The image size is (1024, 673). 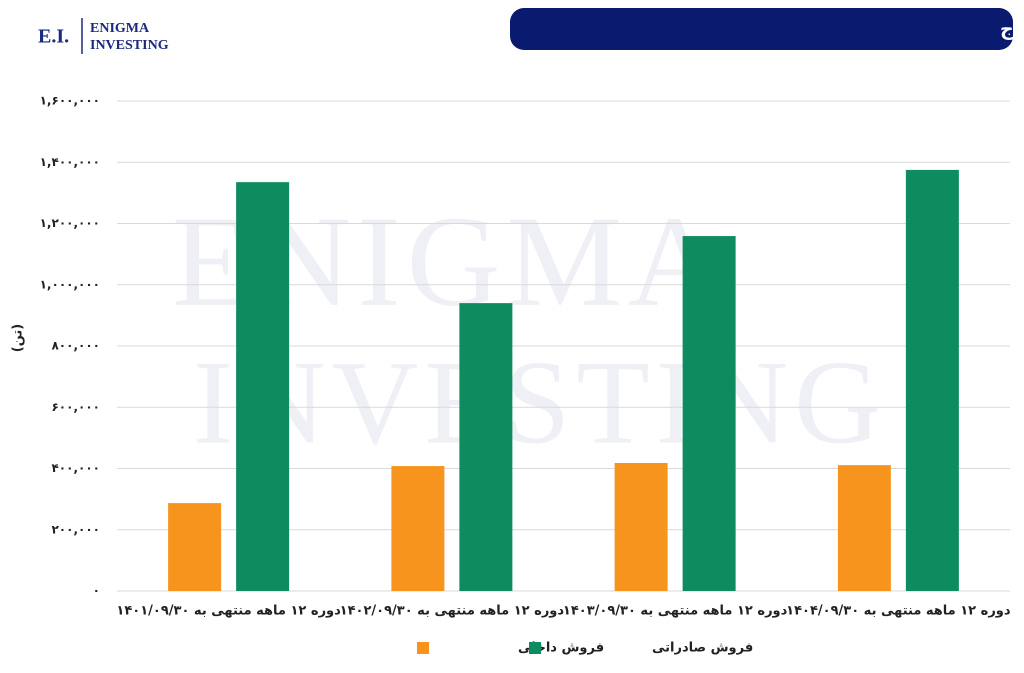 What do you see at coordinates (540, 402) in the screenshot?
I see `watermark: INVESTING` at bounding box center [540, 402].